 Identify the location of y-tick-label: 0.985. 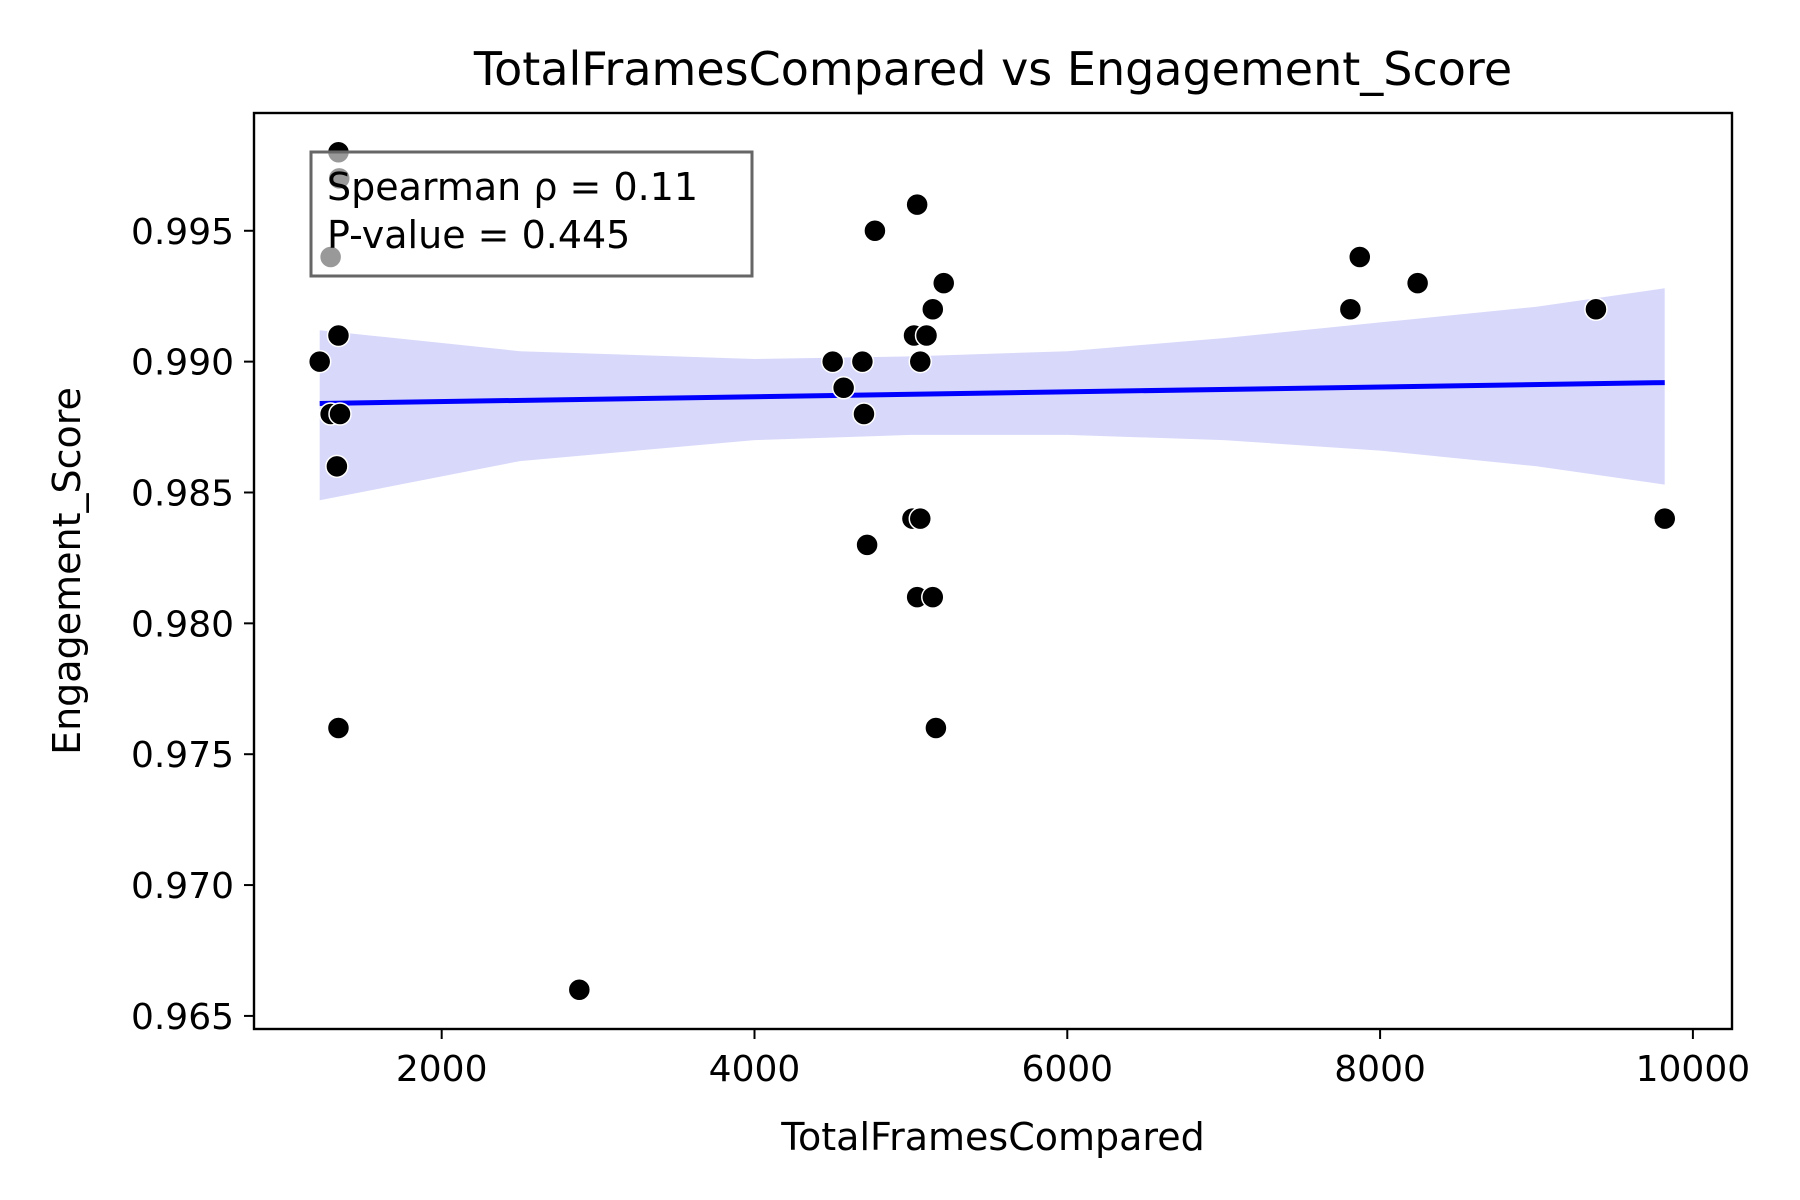
(182, 493).